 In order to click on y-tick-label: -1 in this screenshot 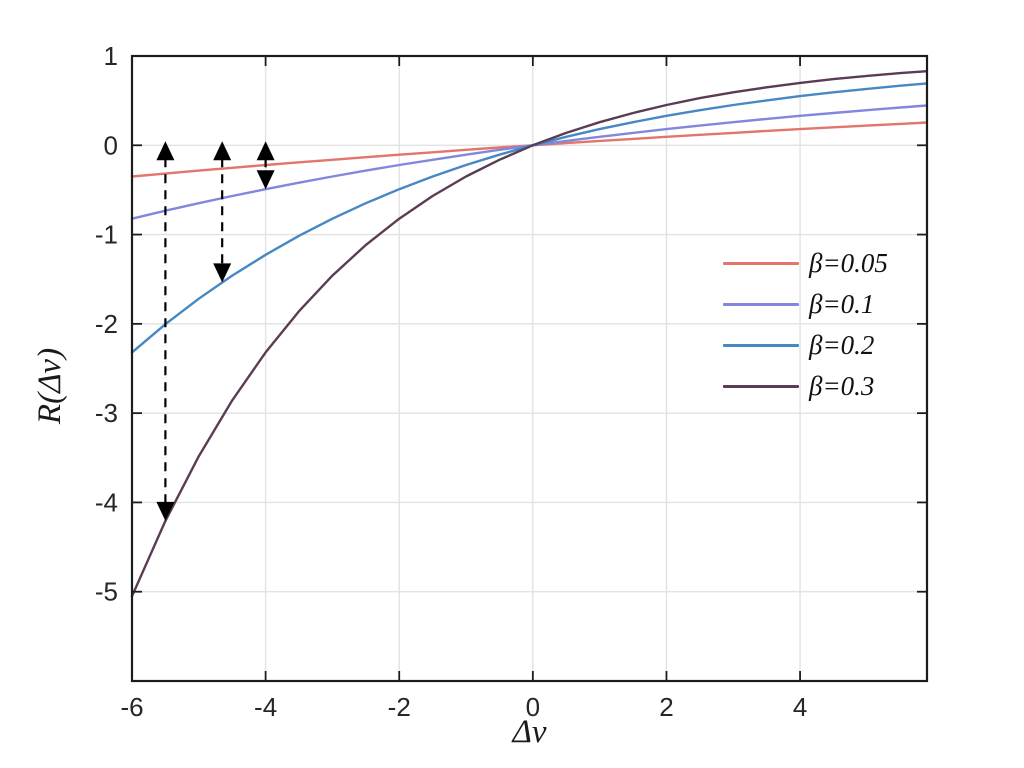, I will do `click(106, 235)`.